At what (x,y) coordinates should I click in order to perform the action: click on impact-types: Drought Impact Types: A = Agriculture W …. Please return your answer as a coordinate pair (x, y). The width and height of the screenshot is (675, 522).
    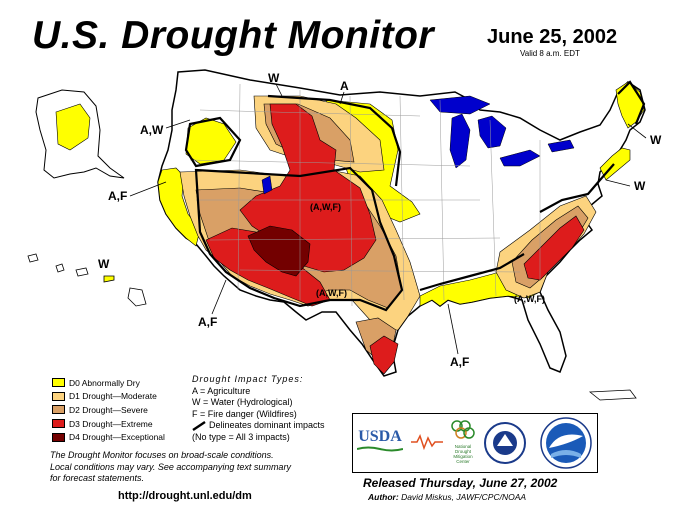
    Looking at the image, I should click on (258, 408).